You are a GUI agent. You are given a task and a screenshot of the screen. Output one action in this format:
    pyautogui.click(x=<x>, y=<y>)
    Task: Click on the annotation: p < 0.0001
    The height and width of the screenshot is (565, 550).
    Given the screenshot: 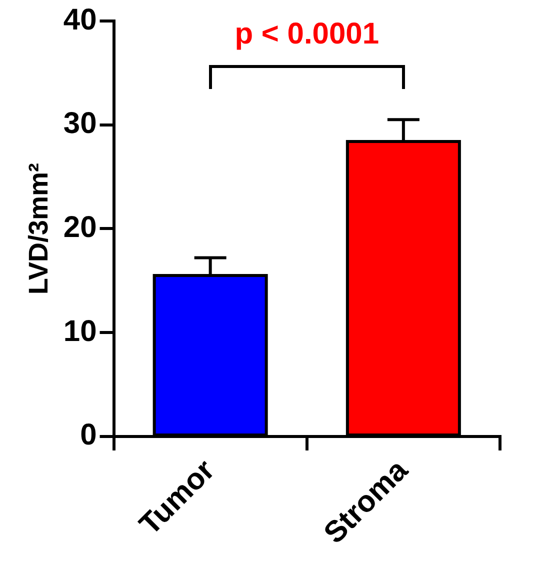 What is the action you would take?
    pyautogui.click(x=307, y=33)
    